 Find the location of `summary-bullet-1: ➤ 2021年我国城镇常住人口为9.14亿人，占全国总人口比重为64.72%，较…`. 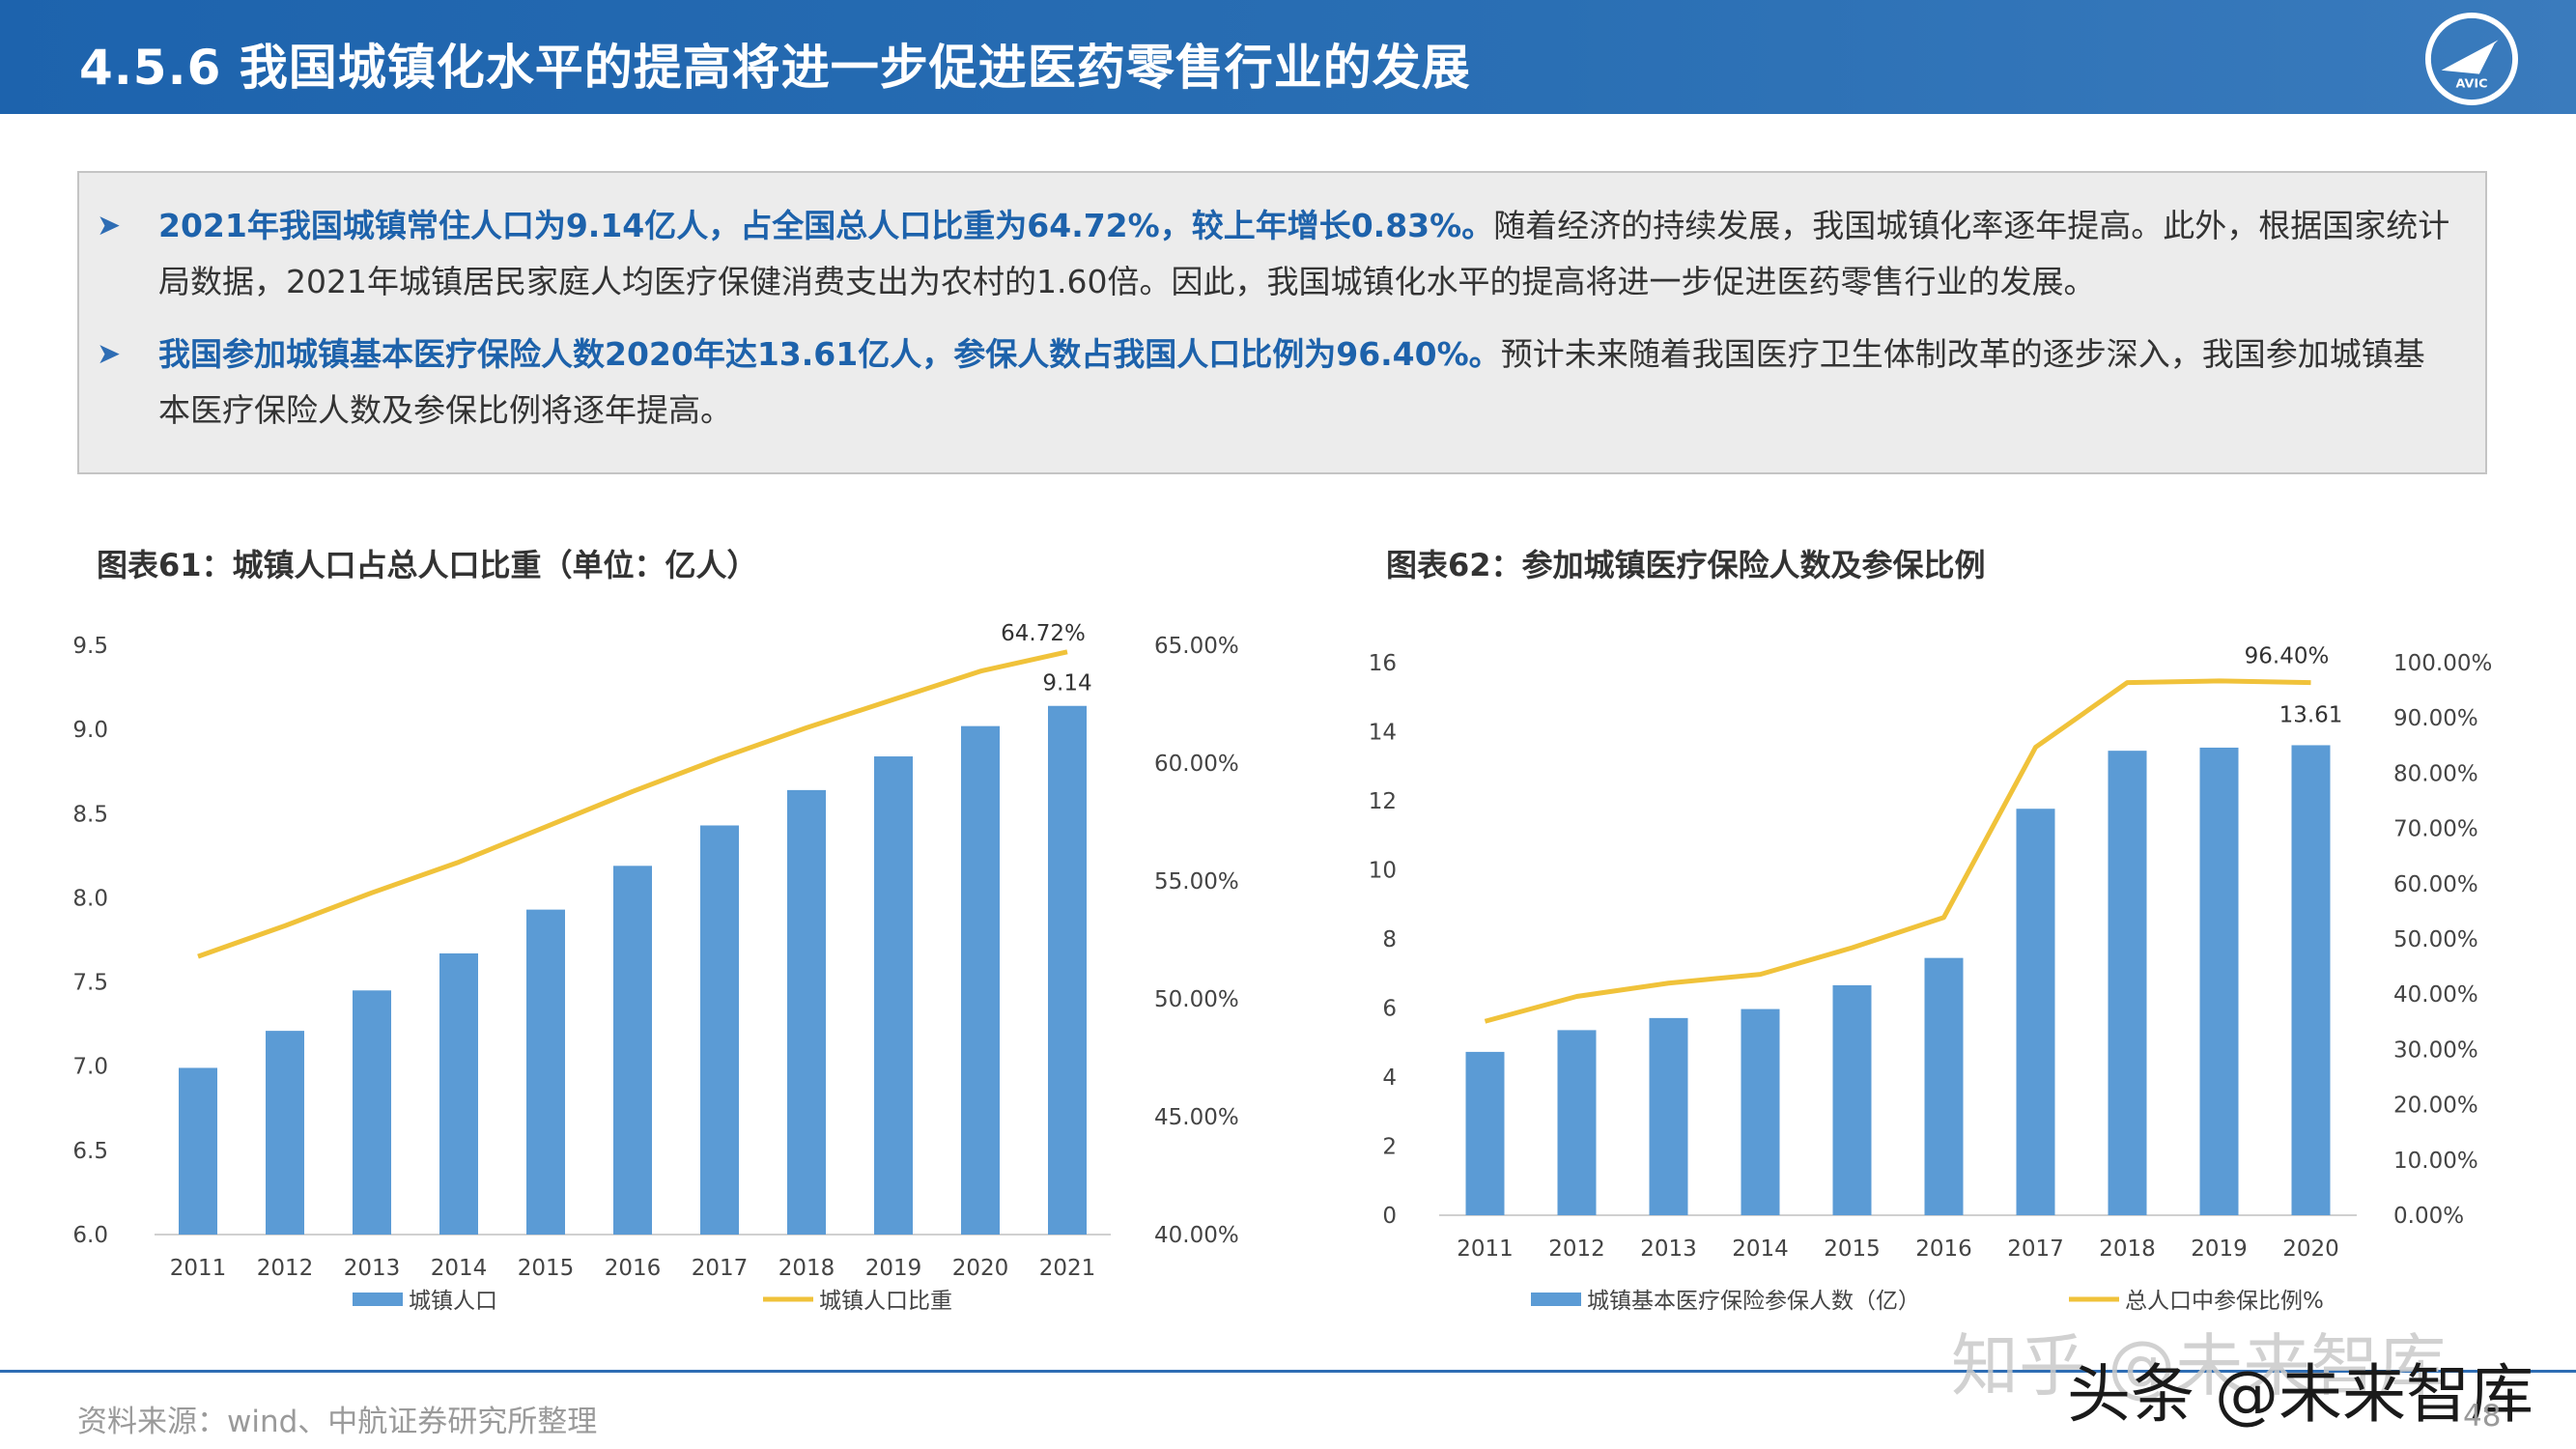

summary-bullet-1: ➤ 2021年我国城镇常住人口为9.14亿人，占全国总人口比重为64.72%，较… is located at coordinates (1275, 254).